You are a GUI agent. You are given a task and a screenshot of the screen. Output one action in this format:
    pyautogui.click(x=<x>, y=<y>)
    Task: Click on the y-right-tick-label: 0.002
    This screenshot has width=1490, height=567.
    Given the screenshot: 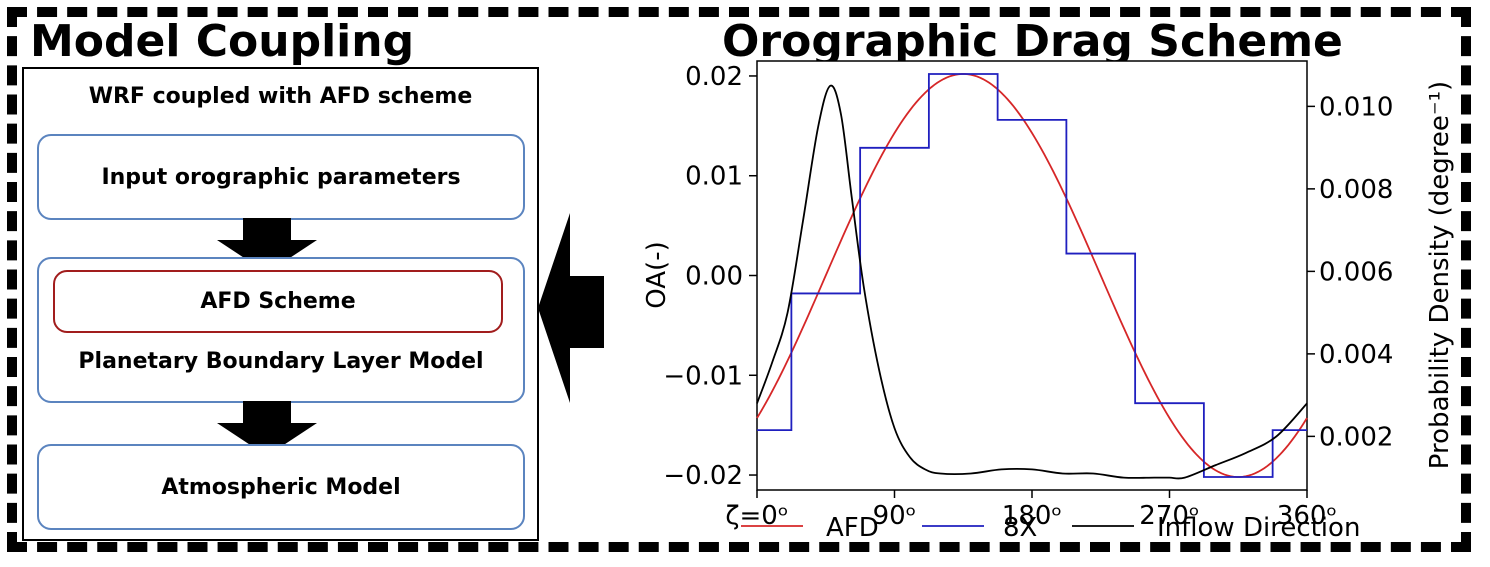 What is the action you would take?
    pyautogui.click(x=1356, y=437)
    